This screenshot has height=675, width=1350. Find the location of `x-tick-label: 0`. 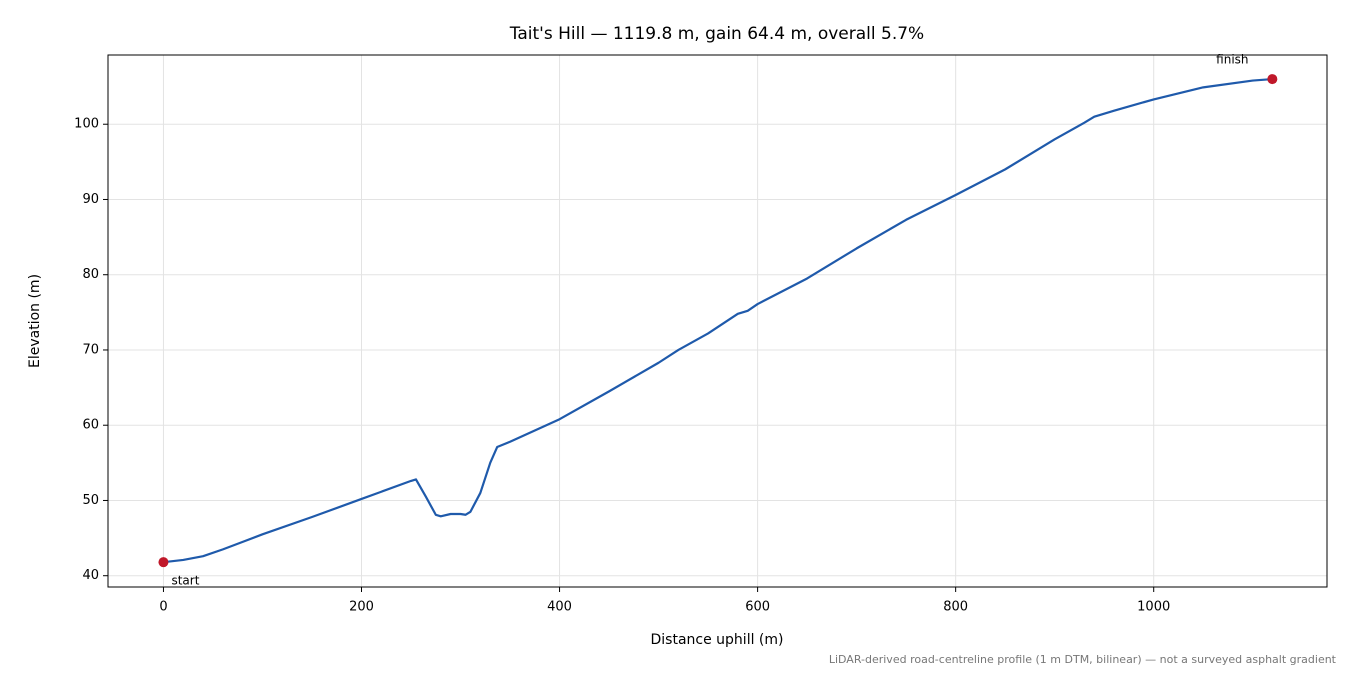

x-tick-label: 0 is located at coordinates (163, 607).